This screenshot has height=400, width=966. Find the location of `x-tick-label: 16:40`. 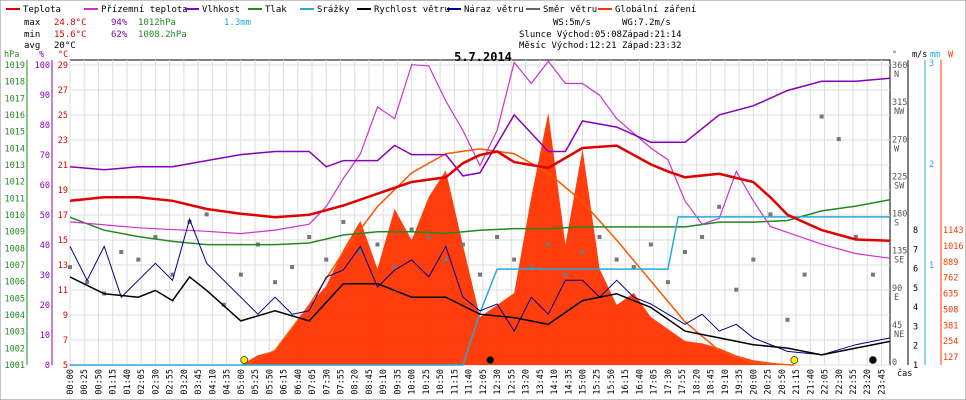

x-tick-label: 16:40 is located at coordinates (640, 382).